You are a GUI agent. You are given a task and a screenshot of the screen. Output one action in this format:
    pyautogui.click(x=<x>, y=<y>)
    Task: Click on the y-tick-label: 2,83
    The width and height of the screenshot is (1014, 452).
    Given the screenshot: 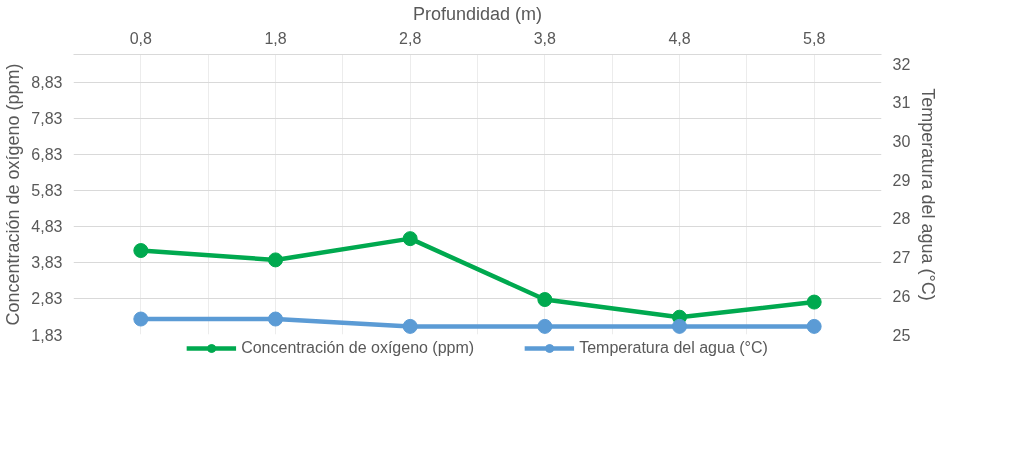 What is the action you would take?
    pyautogui.click(x=47, y=299)
    